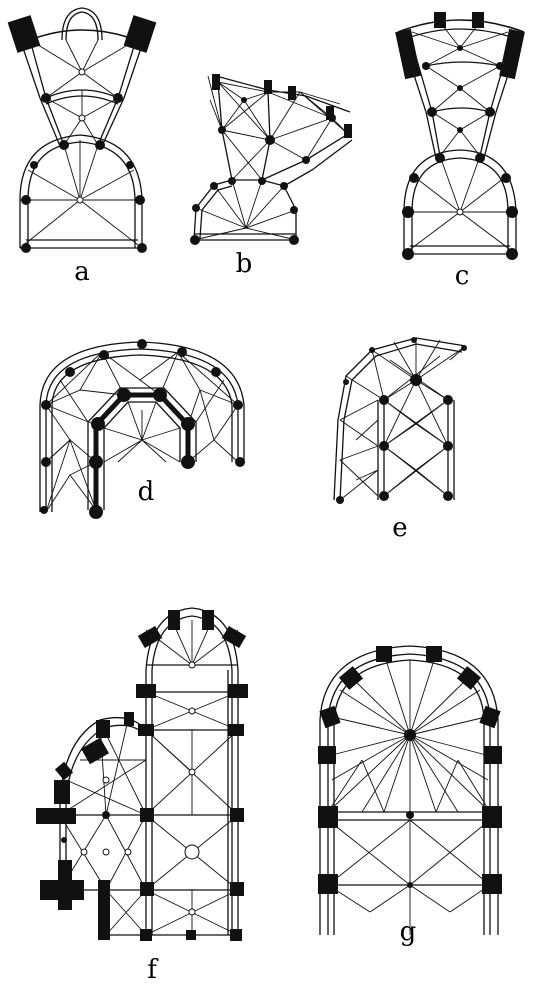 Image resolution: width=544 pixels, height=1000 pixels. Describe the element at coordinates (82, 272) in the screenshot. I see `label-a: a` at that location.